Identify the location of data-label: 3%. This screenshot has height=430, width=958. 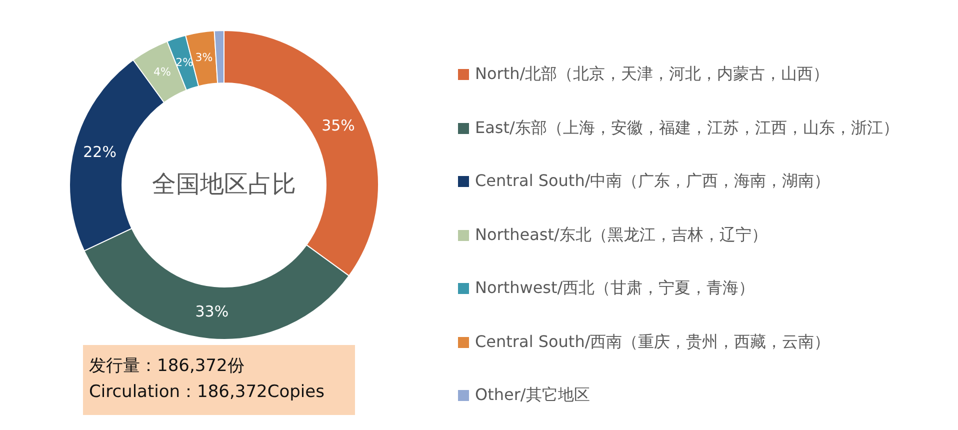
(204, 57).